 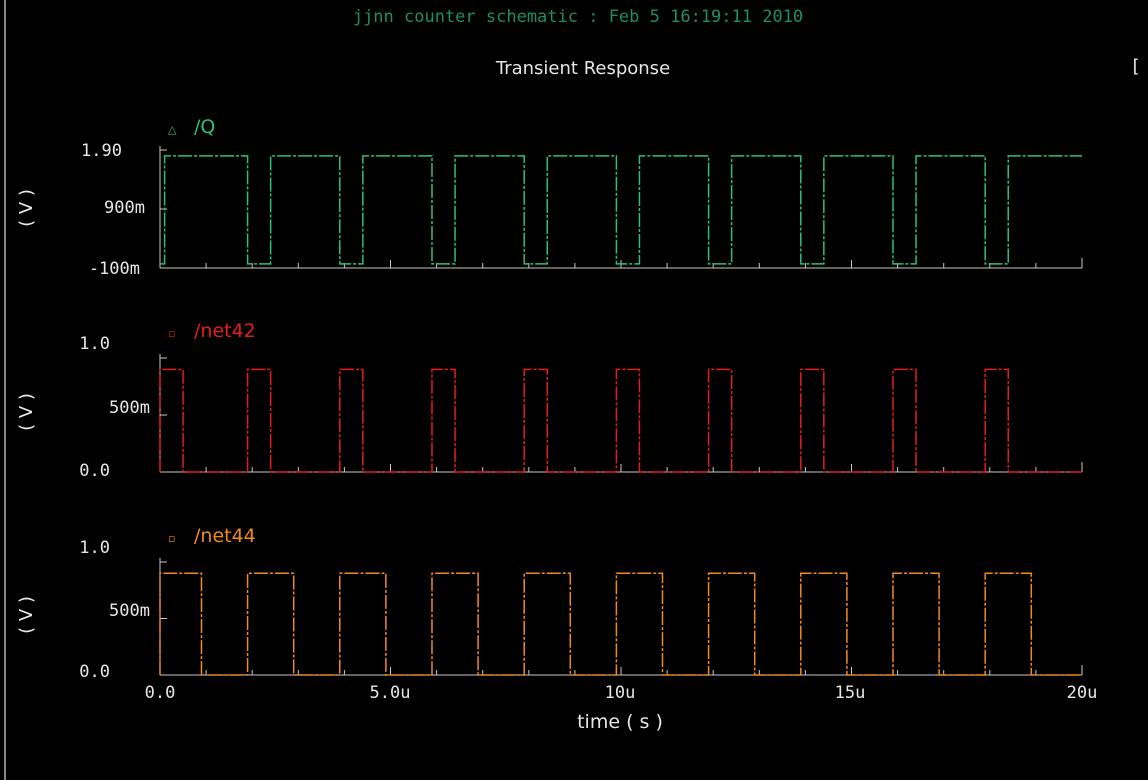 What do you see at coordinates (94, 471) in the screenshot?
I see `y-tick-label-net42-bottom: 0.0` at bounding box center [94, 471].